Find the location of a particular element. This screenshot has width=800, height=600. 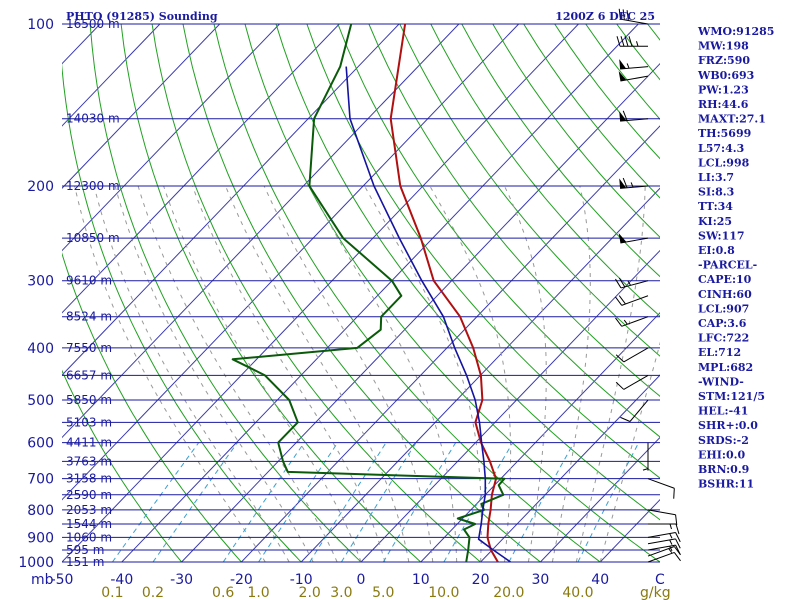

index-entry: -WIND- is located at coordinates (721, 381).